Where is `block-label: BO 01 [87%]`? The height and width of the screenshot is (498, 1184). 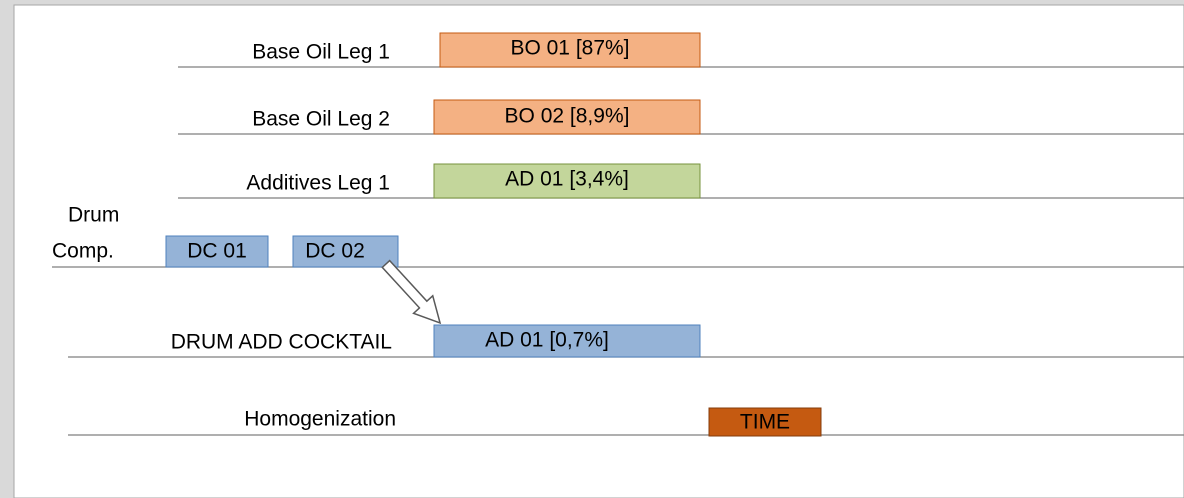
block-label: BO 01 [87%] is located at coordinates (569, 48).